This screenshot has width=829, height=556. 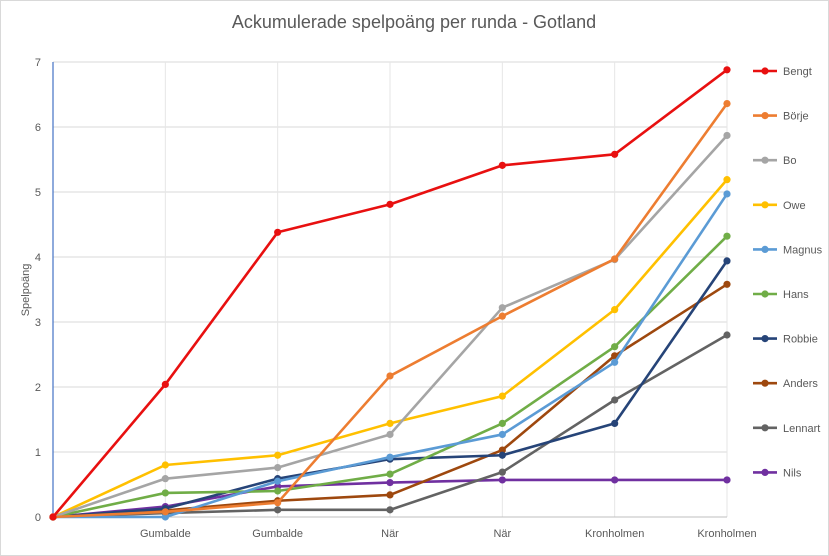 What do you see at coordinates (38, 453) in the screenshot?
I see `y-tick-label: 1` at bounding box center [38, 453].